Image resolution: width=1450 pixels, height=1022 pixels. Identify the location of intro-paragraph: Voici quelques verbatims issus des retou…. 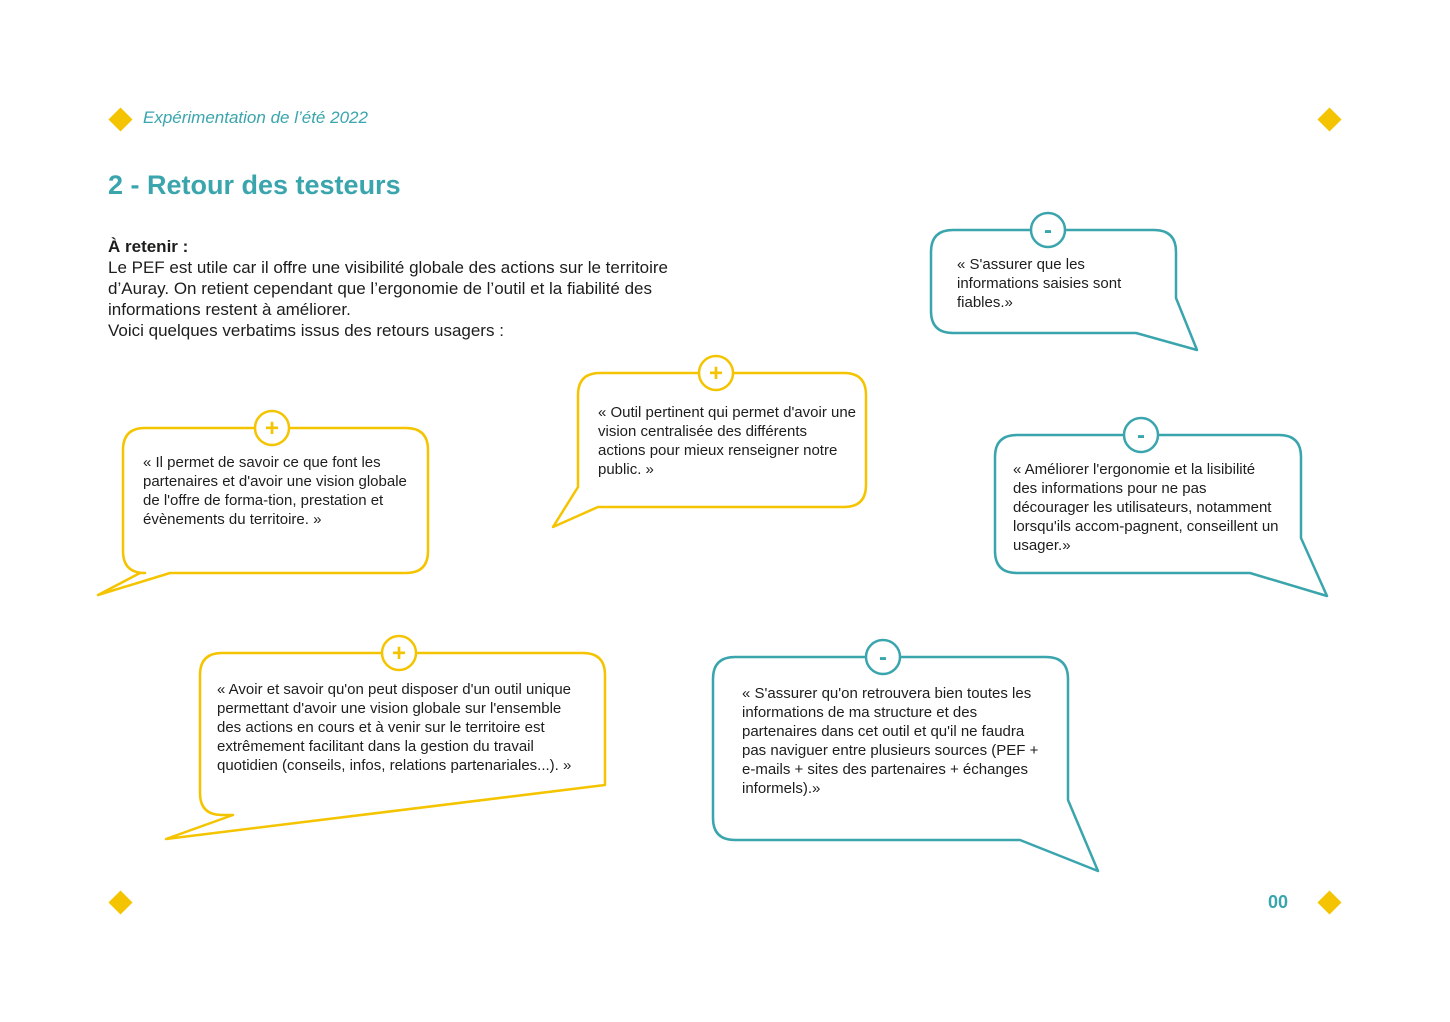
(306, 330).